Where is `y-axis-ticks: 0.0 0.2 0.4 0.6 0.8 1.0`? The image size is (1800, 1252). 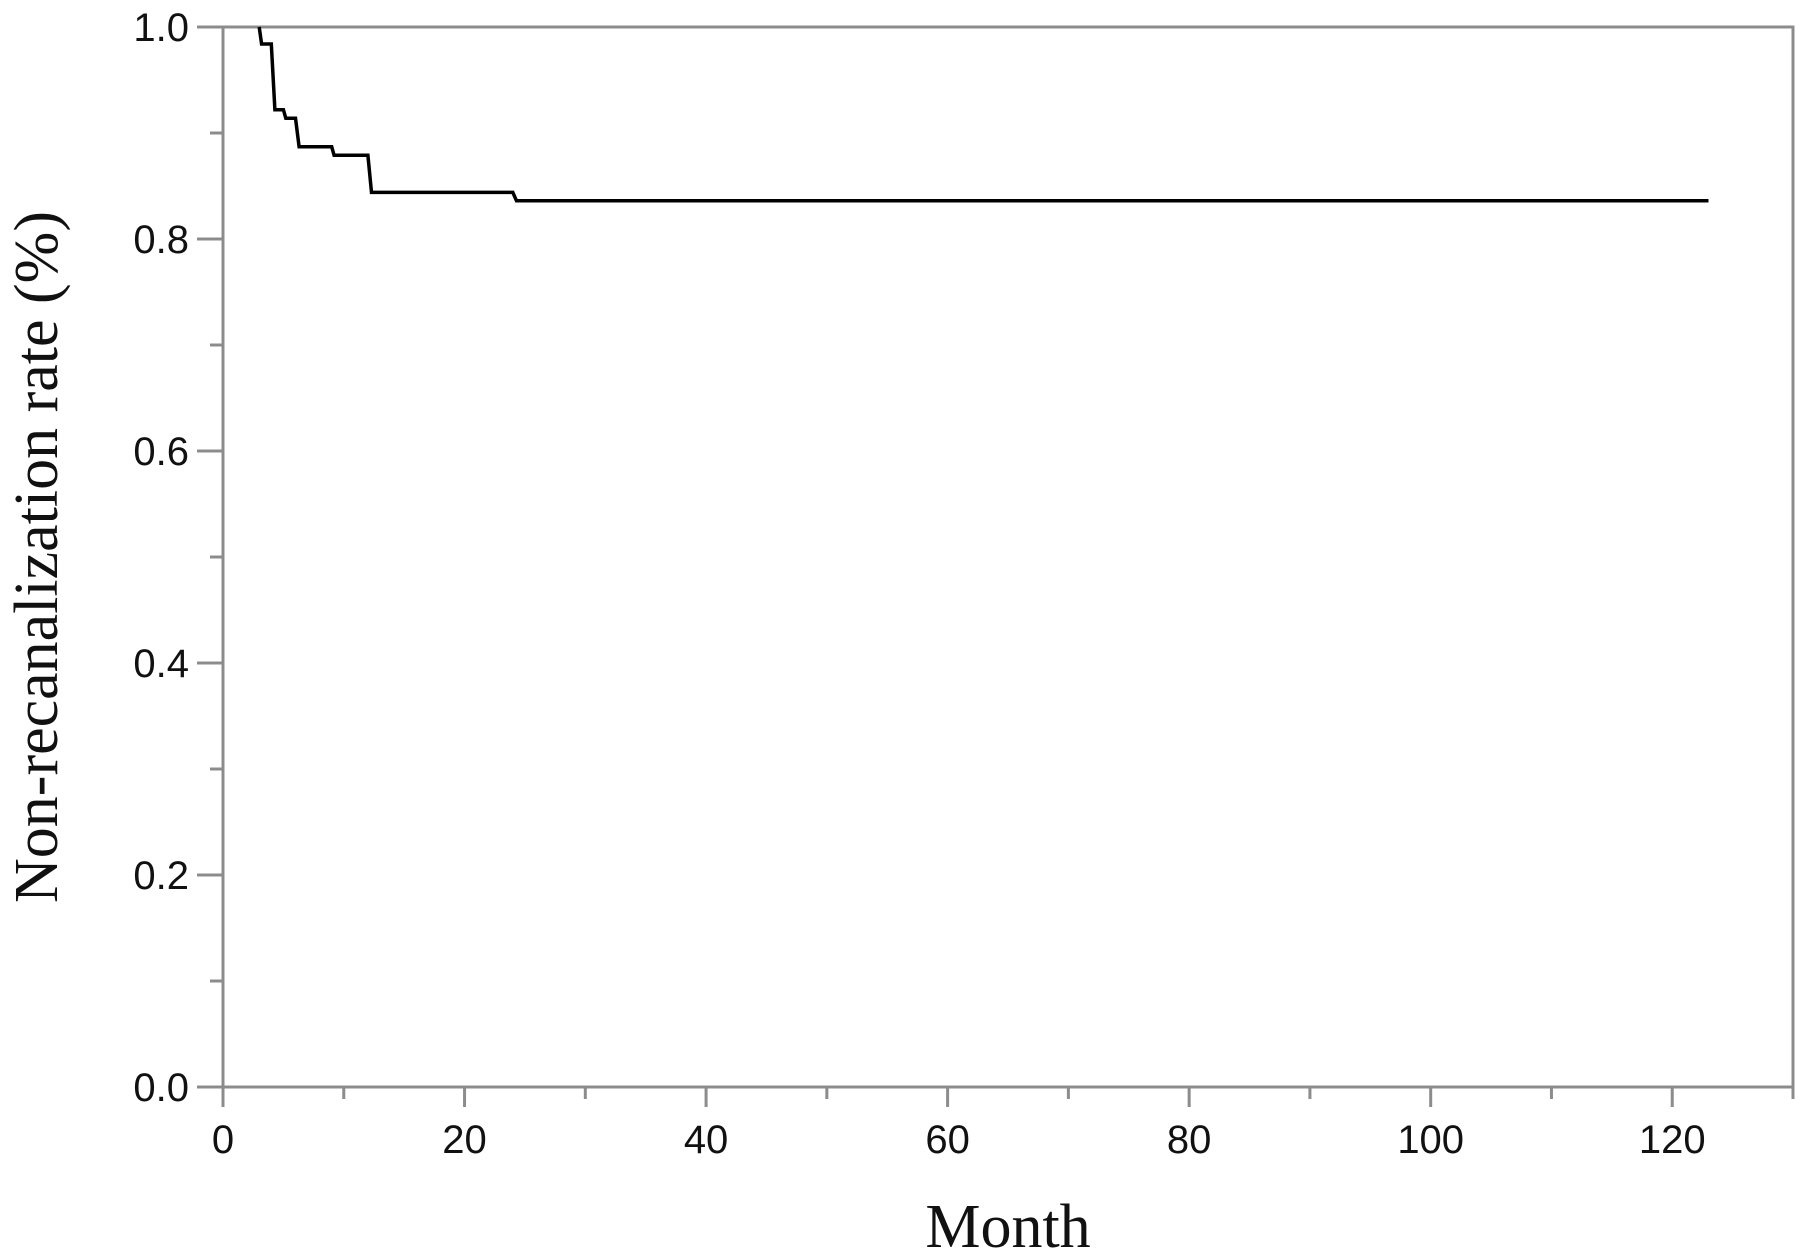 y-axis-ticks: 0.0 0.2 0.4 0.6 0.8 1.0 is located at coordinates (178, 558).